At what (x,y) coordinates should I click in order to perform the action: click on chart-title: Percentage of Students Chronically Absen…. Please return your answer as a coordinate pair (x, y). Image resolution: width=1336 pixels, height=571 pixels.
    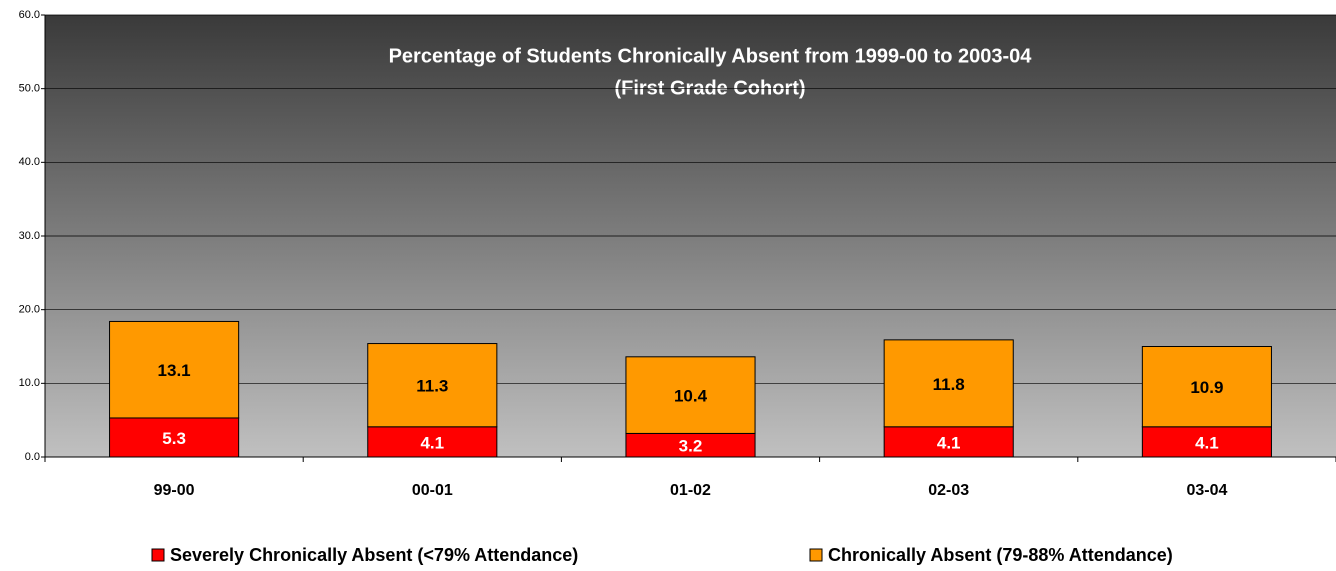
    Looking at the image, I should click on (711, 56).